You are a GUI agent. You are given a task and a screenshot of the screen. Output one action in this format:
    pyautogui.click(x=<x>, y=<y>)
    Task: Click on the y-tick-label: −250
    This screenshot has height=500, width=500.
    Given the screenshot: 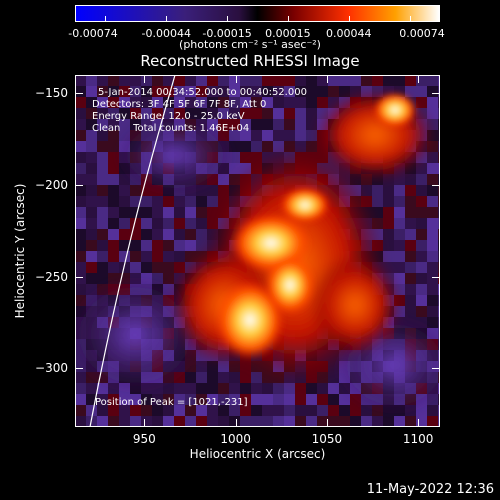 What is the action you would take?
    pyautogui.click(x=51, y=276)
    